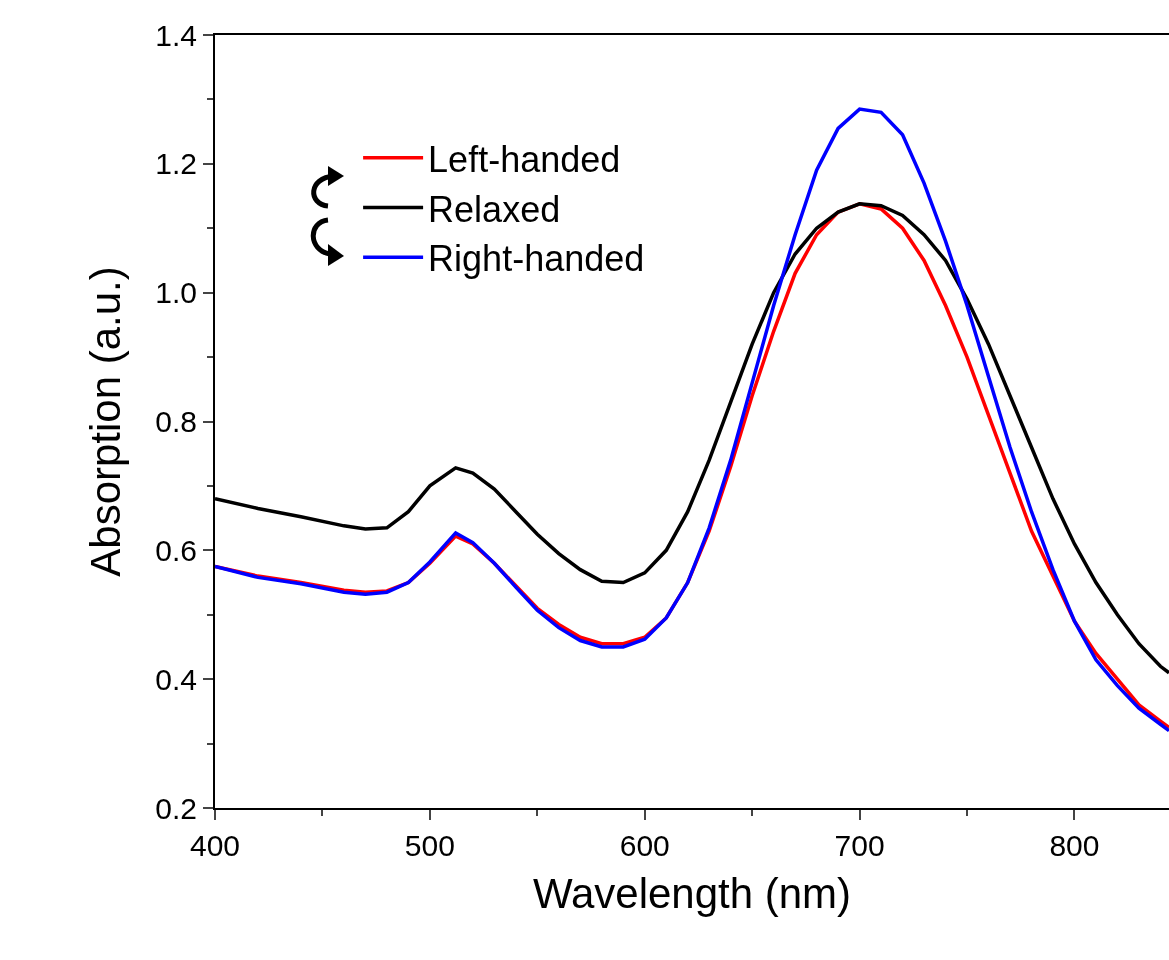  I want to click on y-axis-title: Absorption (a.u.), so click(105, 421).